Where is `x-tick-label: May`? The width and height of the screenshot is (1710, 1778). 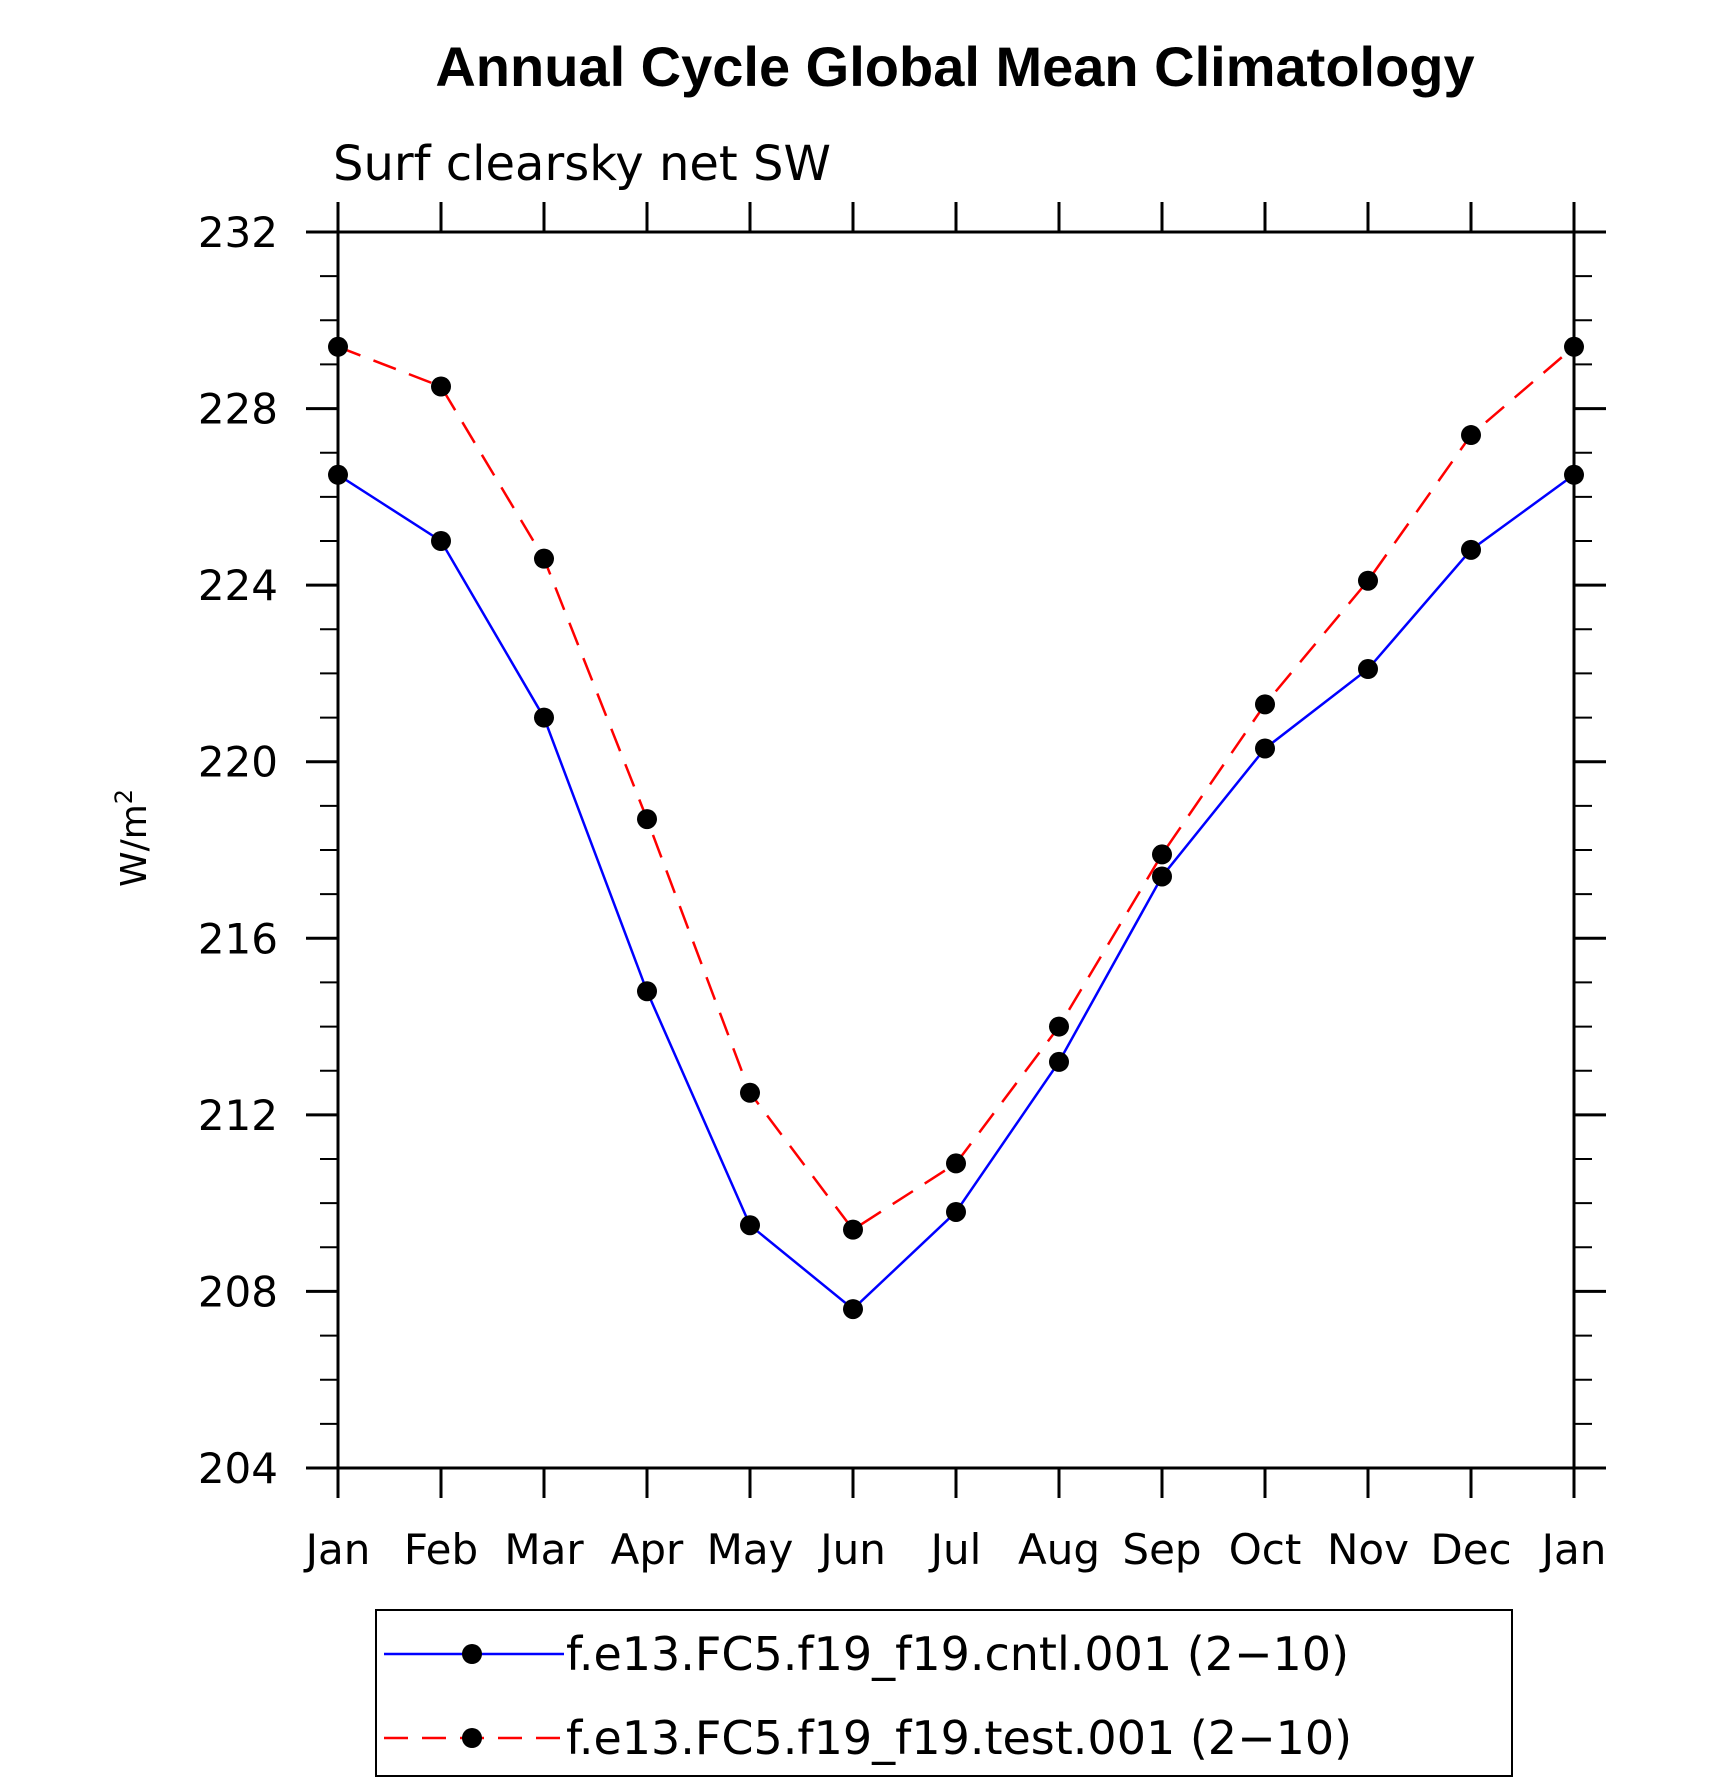 x-tick-label: May is located at coordinates (750, 1549).